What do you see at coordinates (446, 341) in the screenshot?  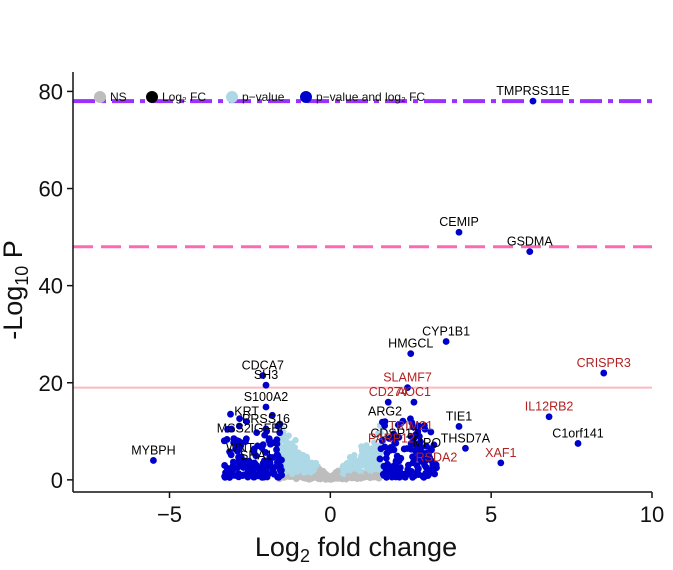 I see `point-cyp1b1` at bounding box center [446, 341].